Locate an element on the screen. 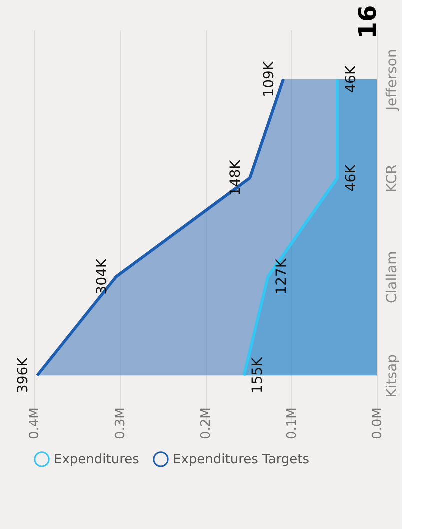 This screenshot has height=529, width=427. x-tick-label: 0.3M is located at coordinates (120, 424).